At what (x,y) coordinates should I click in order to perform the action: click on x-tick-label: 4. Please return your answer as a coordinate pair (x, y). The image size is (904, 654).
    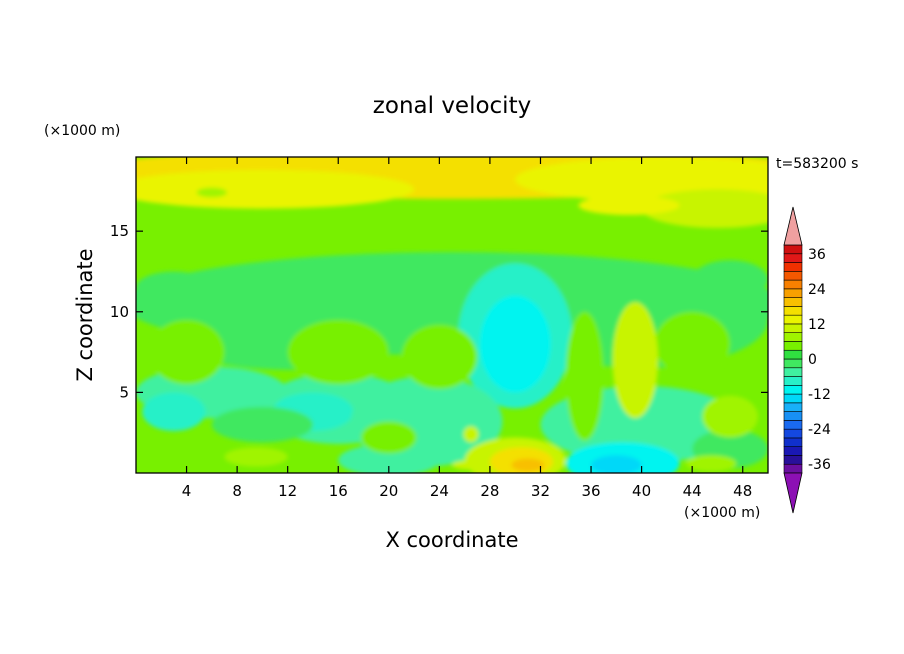
    Looking at the image, I should click on (187, 491).